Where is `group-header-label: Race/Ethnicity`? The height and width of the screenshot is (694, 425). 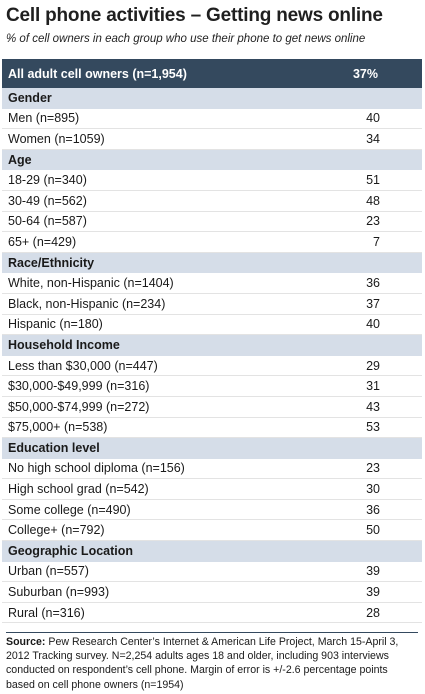
group-header-label: Race/Ethnicity is located at coordinates (51, 263).